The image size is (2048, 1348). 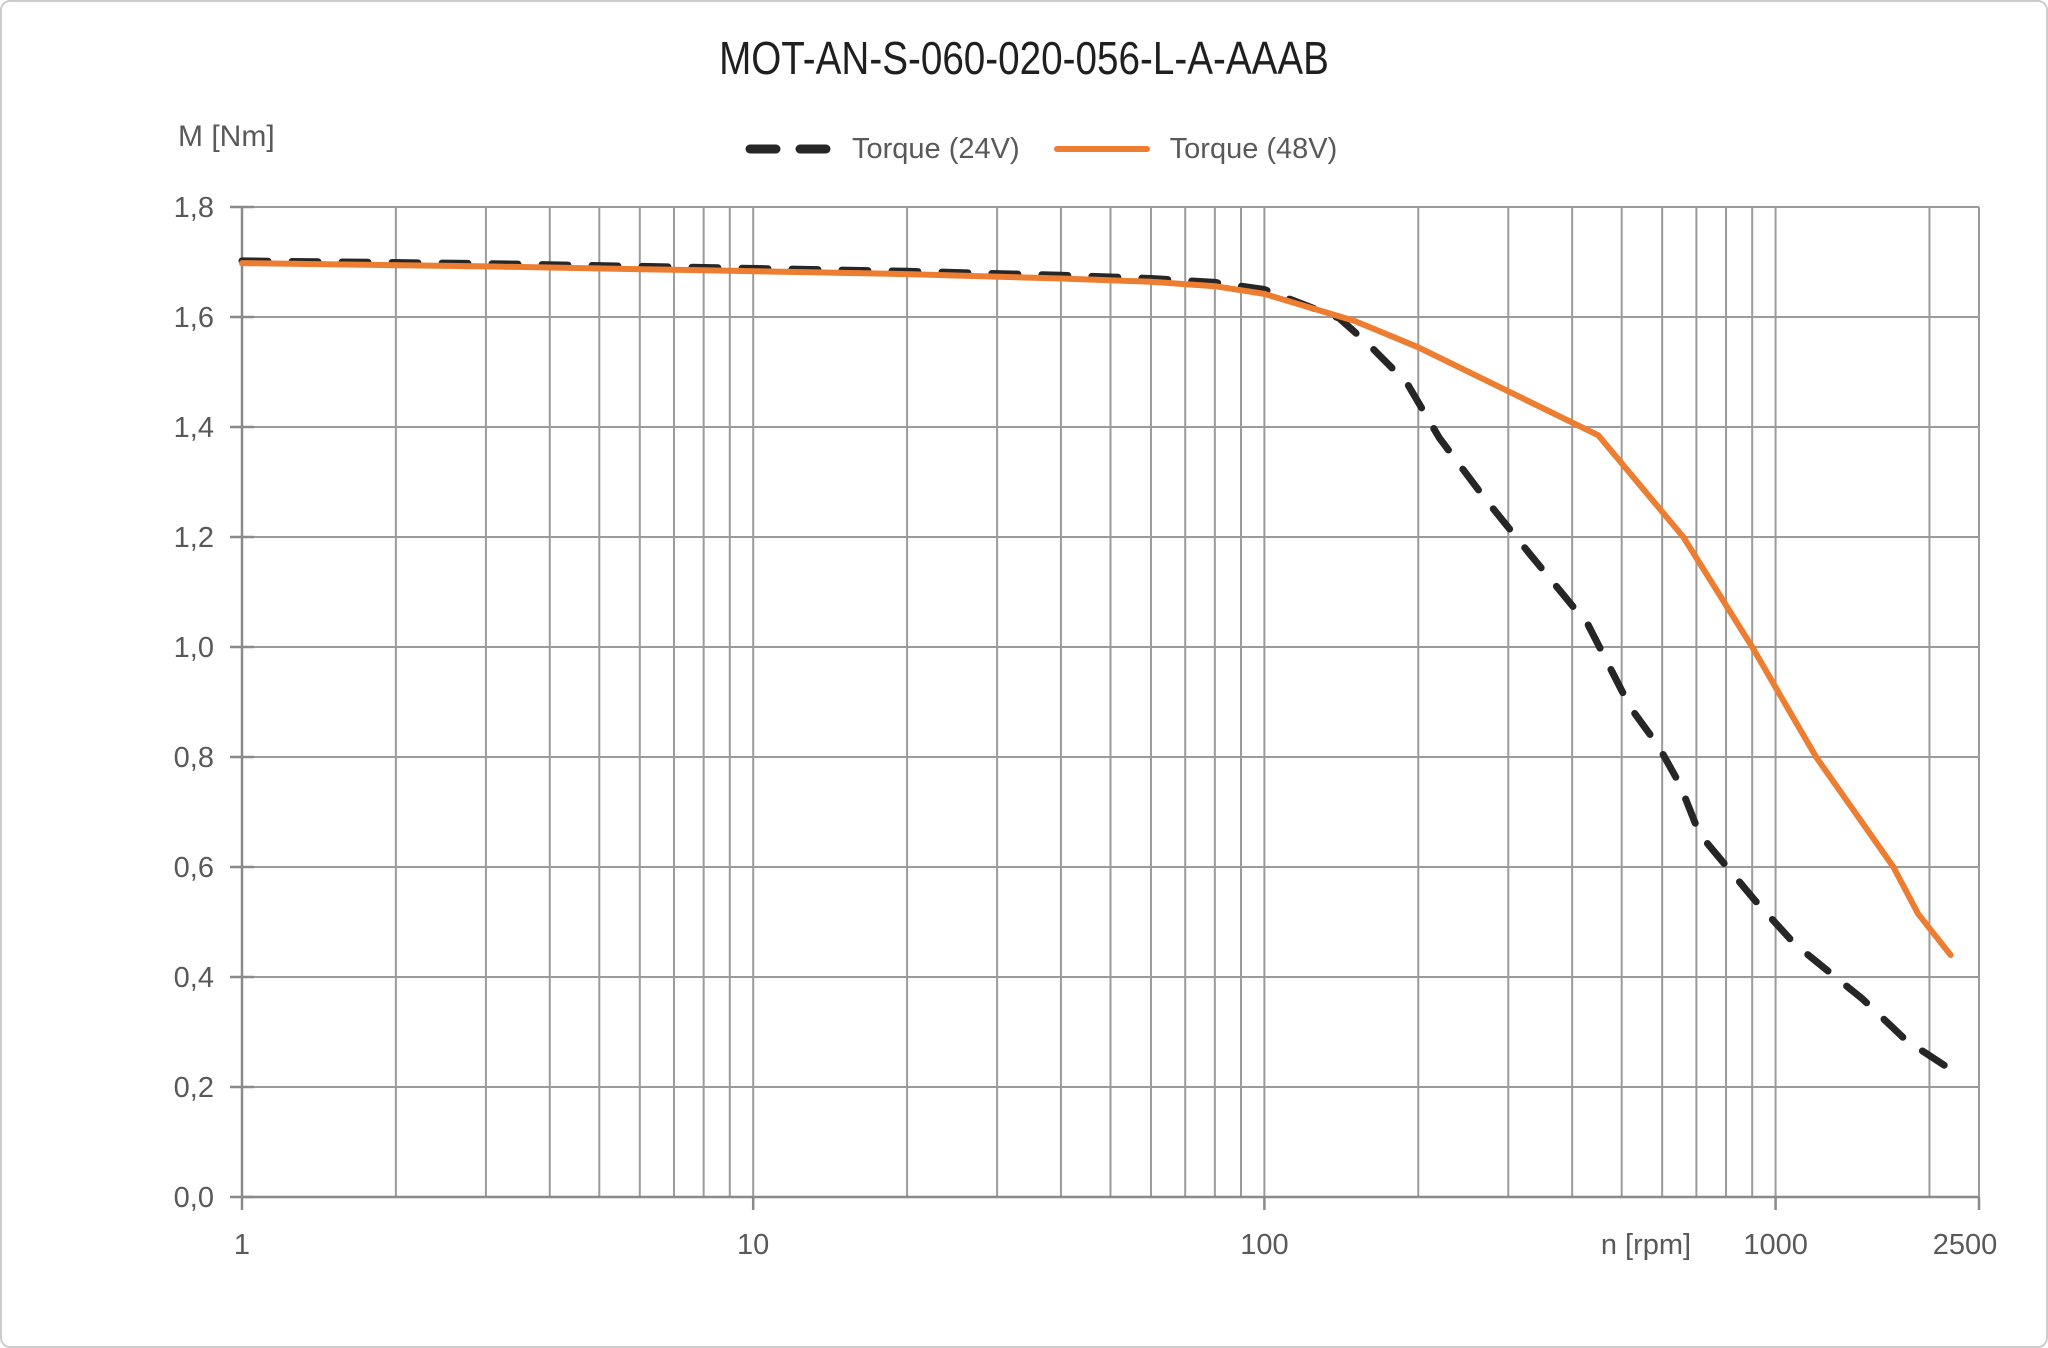 What do you see at coordinates (194, 1198) in the screenshot?
I see `svg-text: 0,0` at bounding box center [194, 1198].